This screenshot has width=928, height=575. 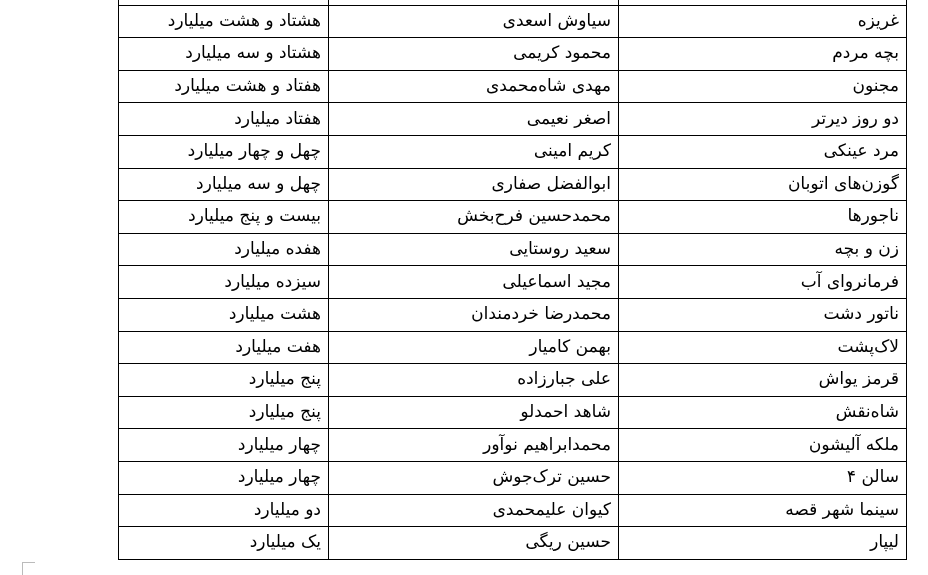 What do you see at coordinates (223, 282) in the screenshot?
I see `box-office-cell: سیزده میلیارد` at bounding box center [223, 282].